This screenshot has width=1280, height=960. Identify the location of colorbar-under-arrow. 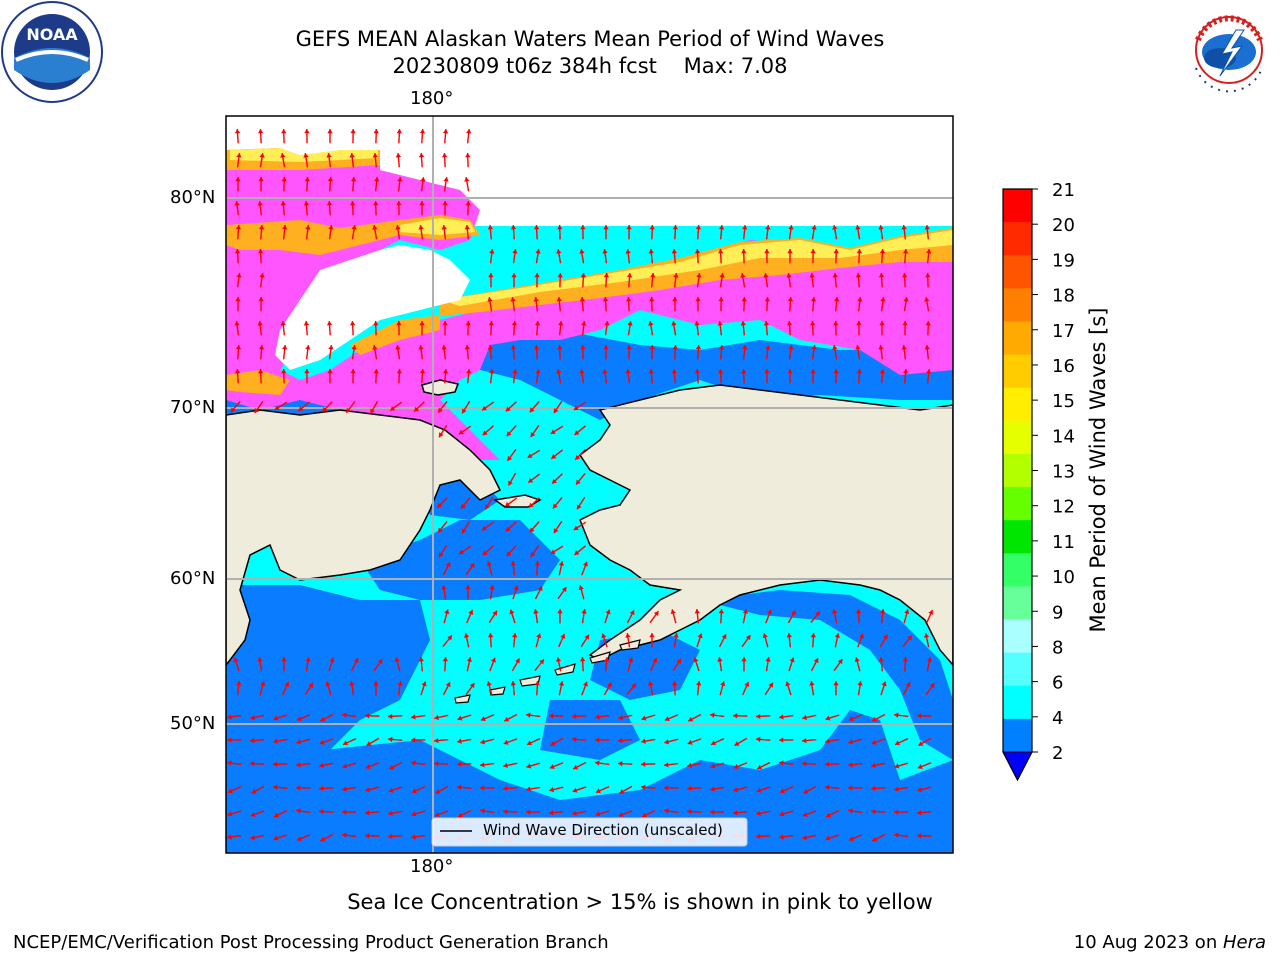
(1017, 766).